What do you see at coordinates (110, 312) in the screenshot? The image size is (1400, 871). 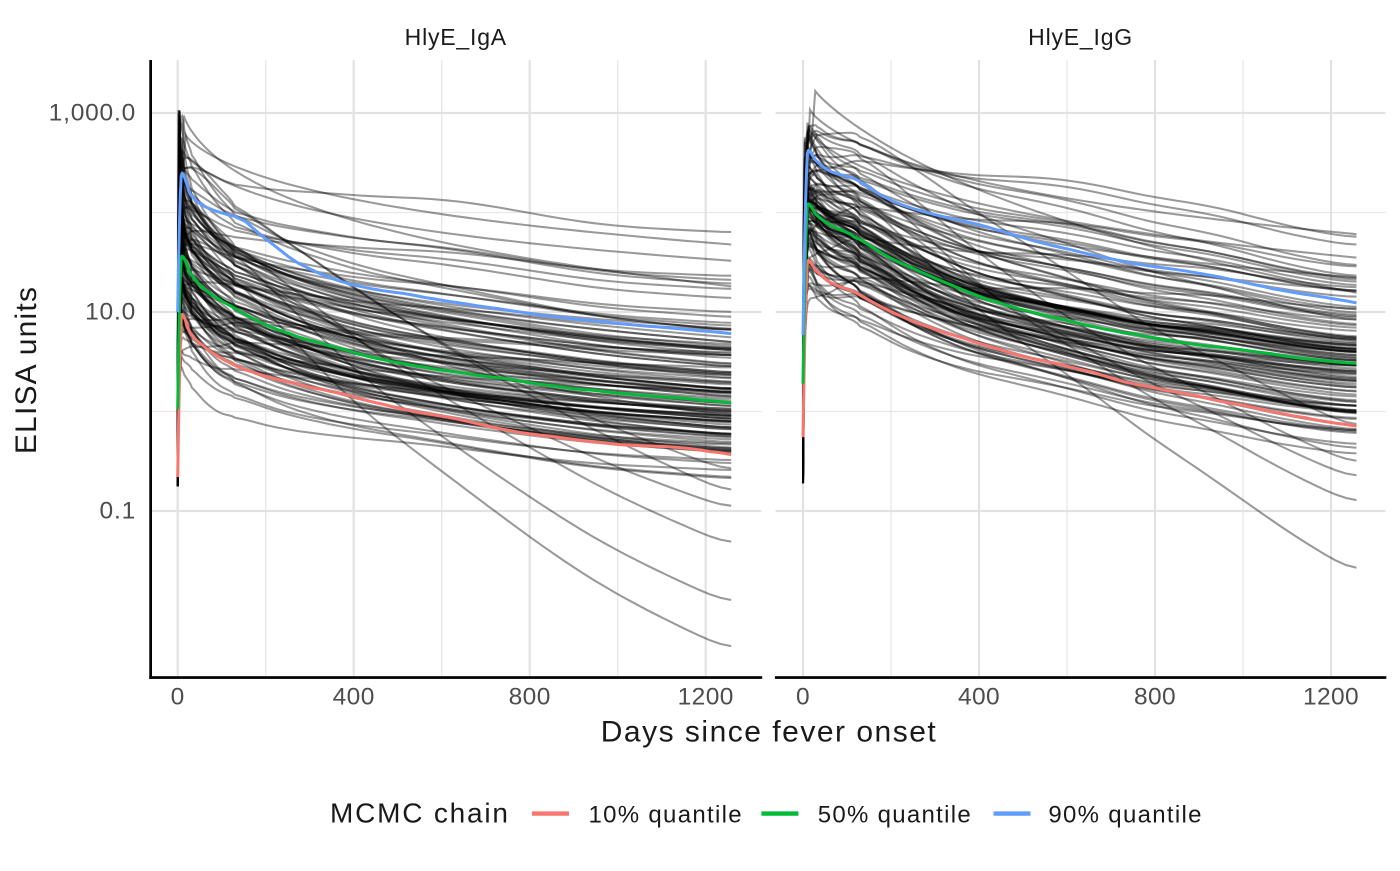 I see `svg-text: 10.0` at bounding box center [110, 312].